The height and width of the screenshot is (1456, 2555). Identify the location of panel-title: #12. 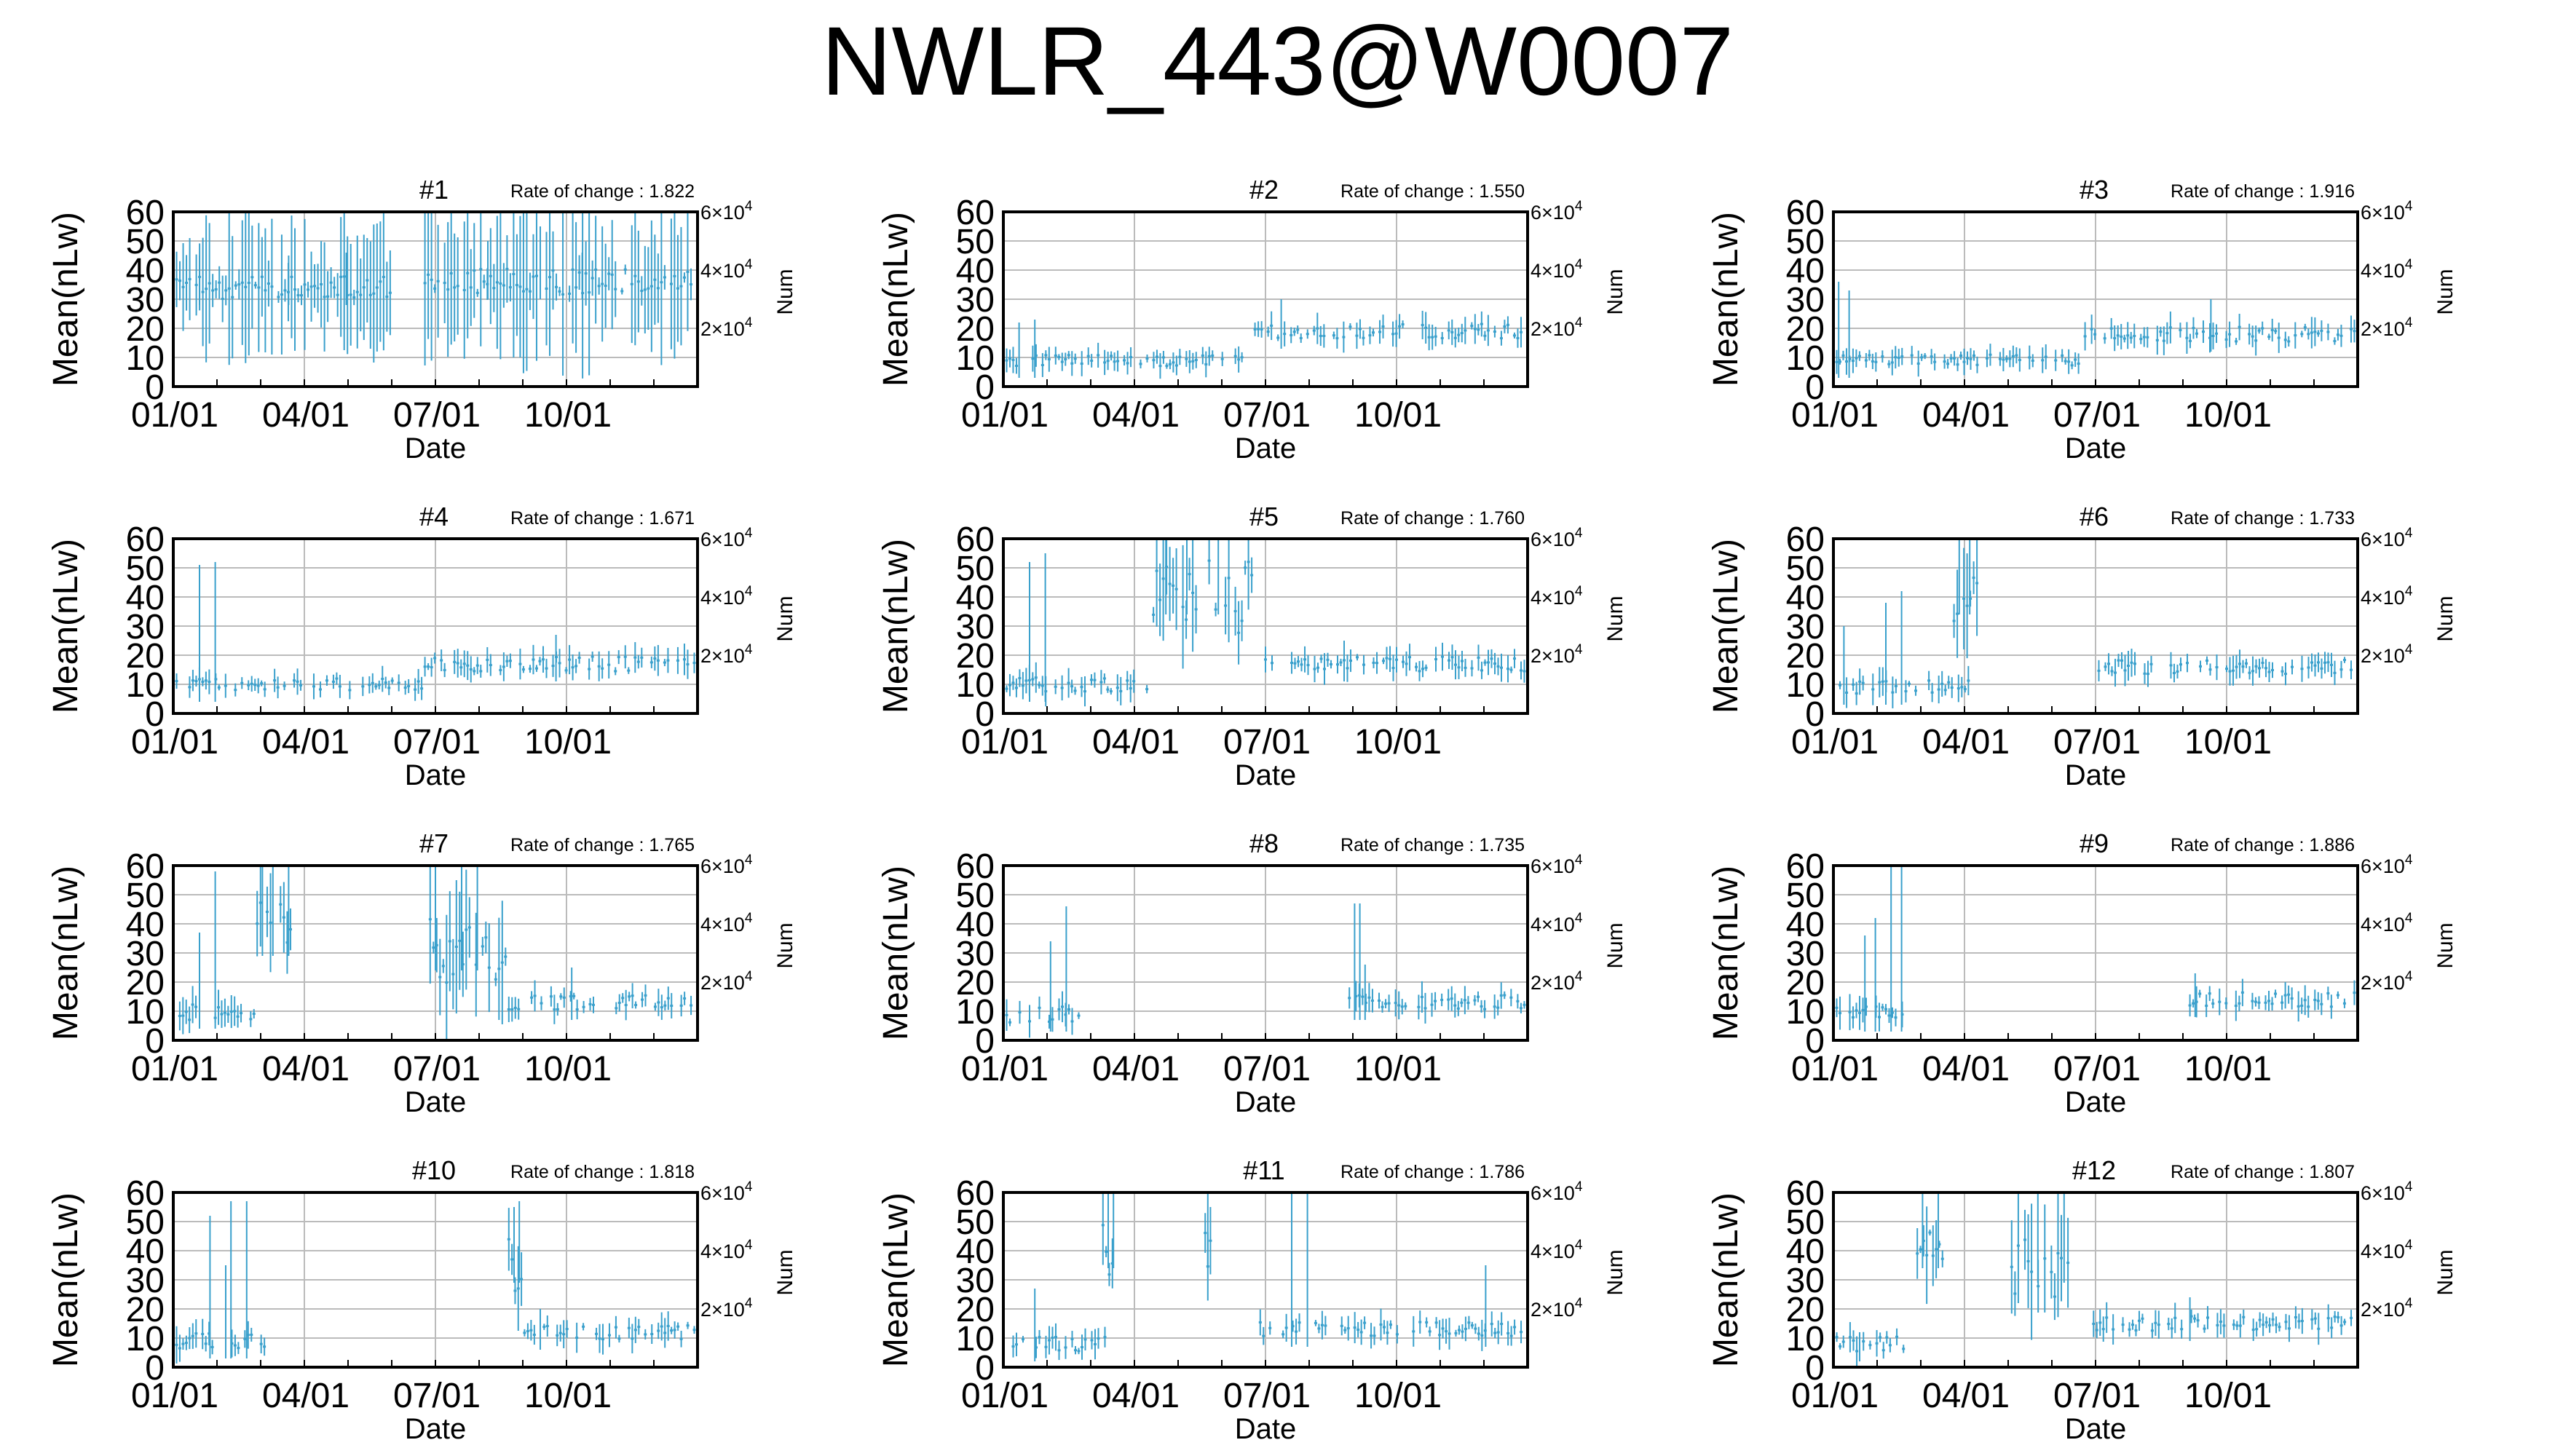
(2094, 1170).